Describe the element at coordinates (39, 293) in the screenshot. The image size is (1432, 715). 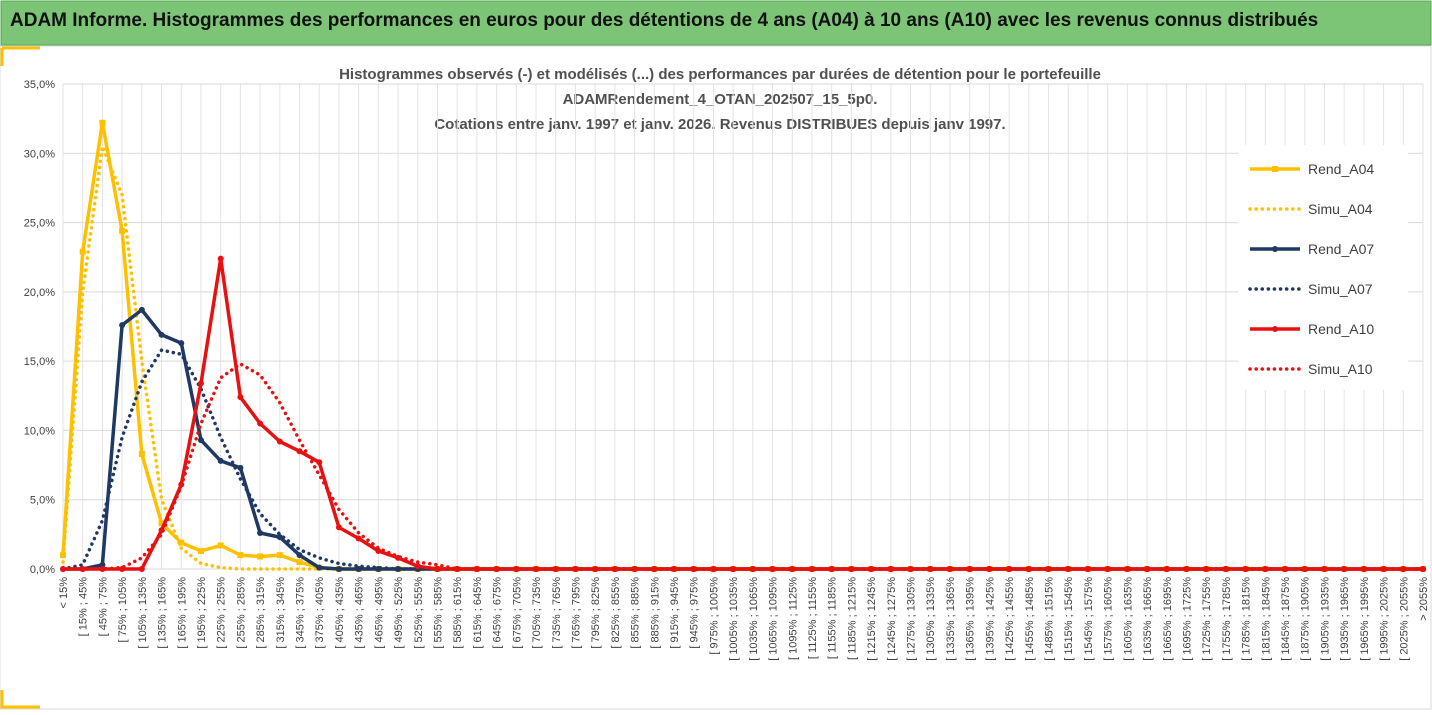
I see `y-tick-label: 20,0%` at that location.